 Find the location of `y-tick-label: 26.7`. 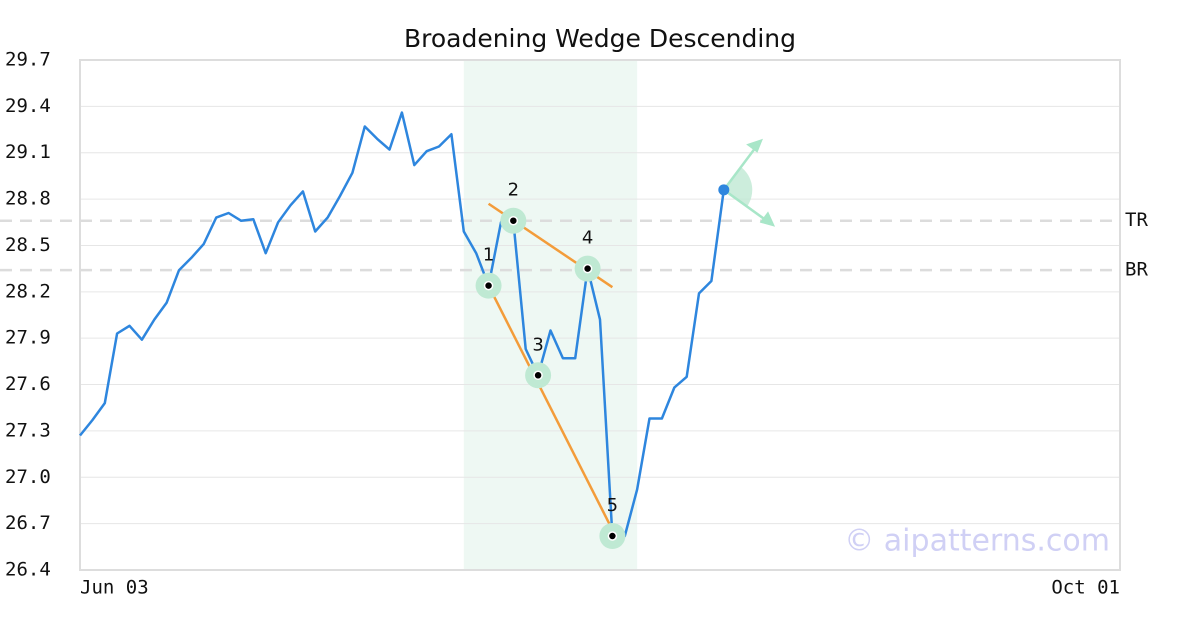

y-tick-label: 26.7 is located at coordinates (28, 523).